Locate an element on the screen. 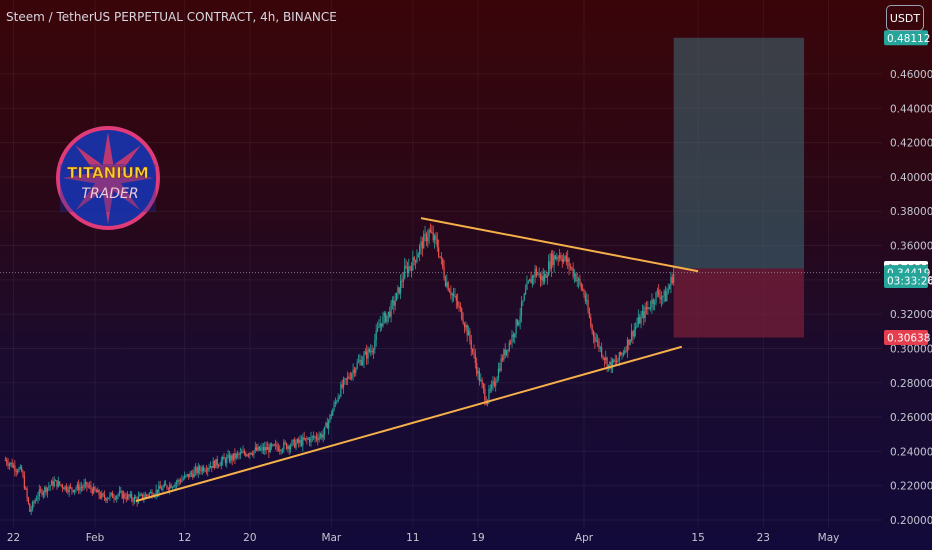 Image resolution: width=932 pixels, height=550 pixels. y-tick-label: 0.42000 is located at coordinates (911, 144).